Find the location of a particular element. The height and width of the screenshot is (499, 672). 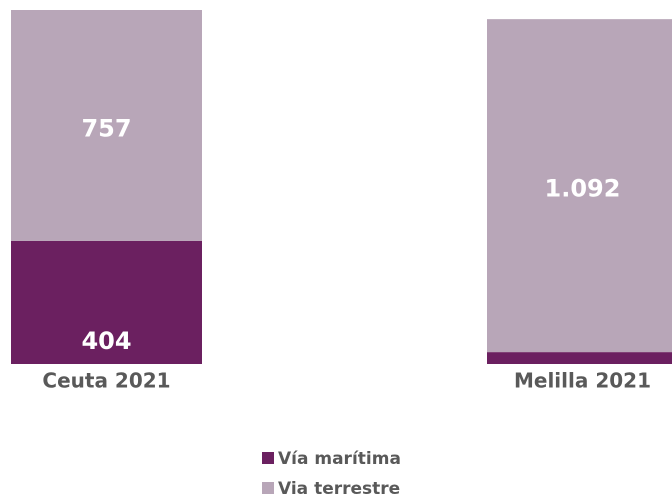

legend-label: Via terrestre is located at coordinates (339, 489).